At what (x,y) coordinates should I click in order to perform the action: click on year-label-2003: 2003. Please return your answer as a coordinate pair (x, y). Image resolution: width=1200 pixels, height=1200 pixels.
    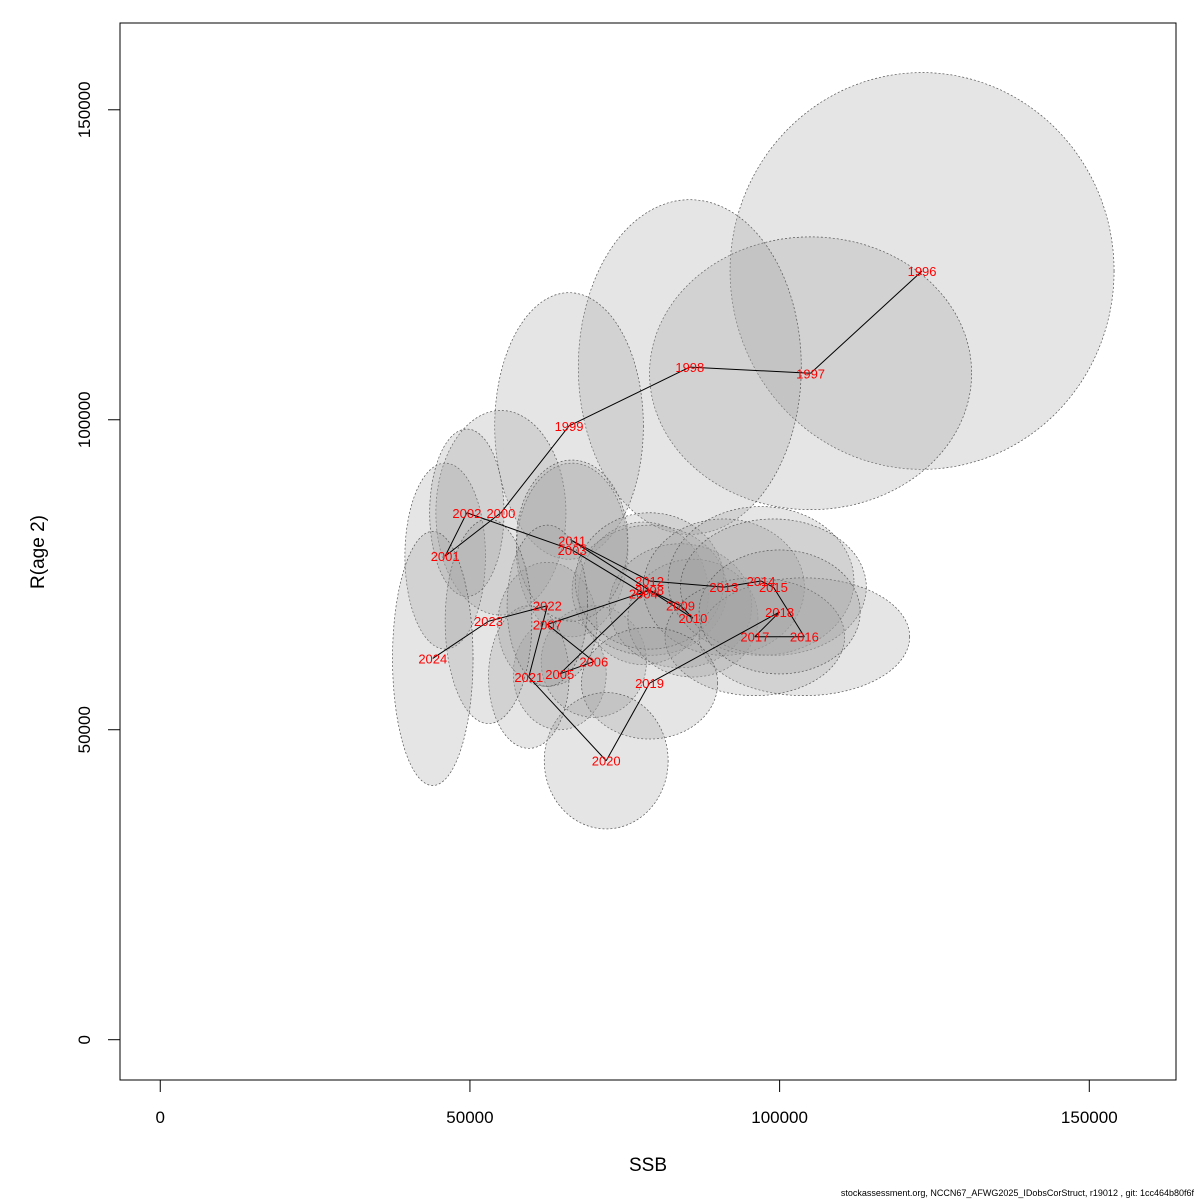
    Looking at the image, I should click on (572, 550).